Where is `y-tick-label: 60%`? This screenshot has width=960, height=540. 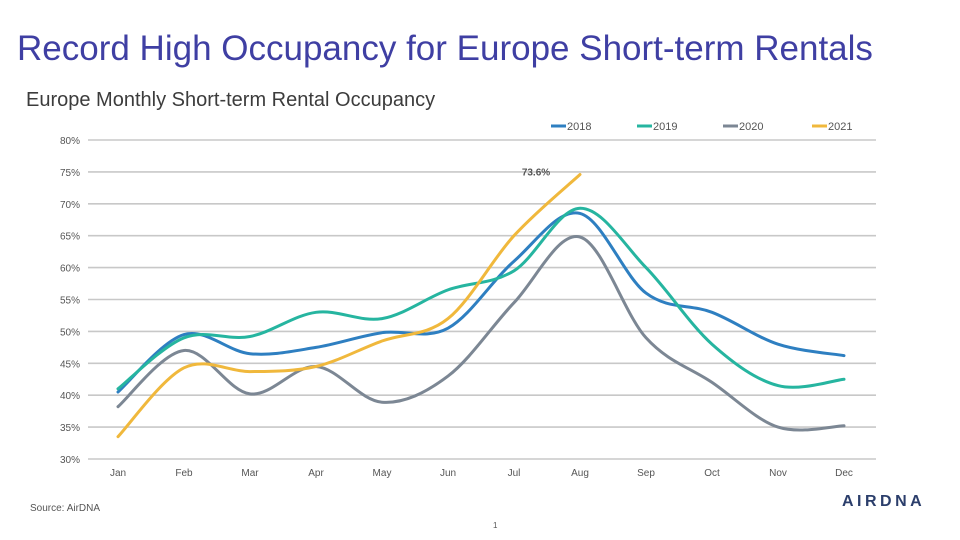 y-tick-label: 60% is located at coordinates (70, 269).